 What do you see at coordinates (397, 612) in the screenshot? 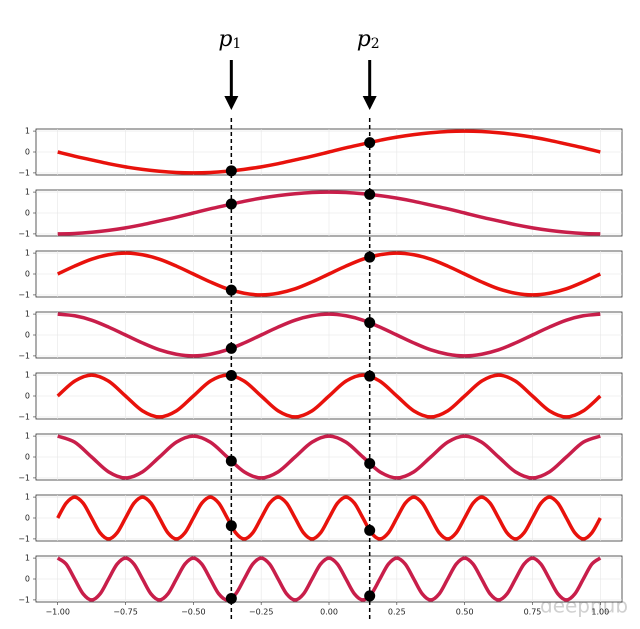
I see `x-tick-label: 0.25` at bounding box center [397, 612].